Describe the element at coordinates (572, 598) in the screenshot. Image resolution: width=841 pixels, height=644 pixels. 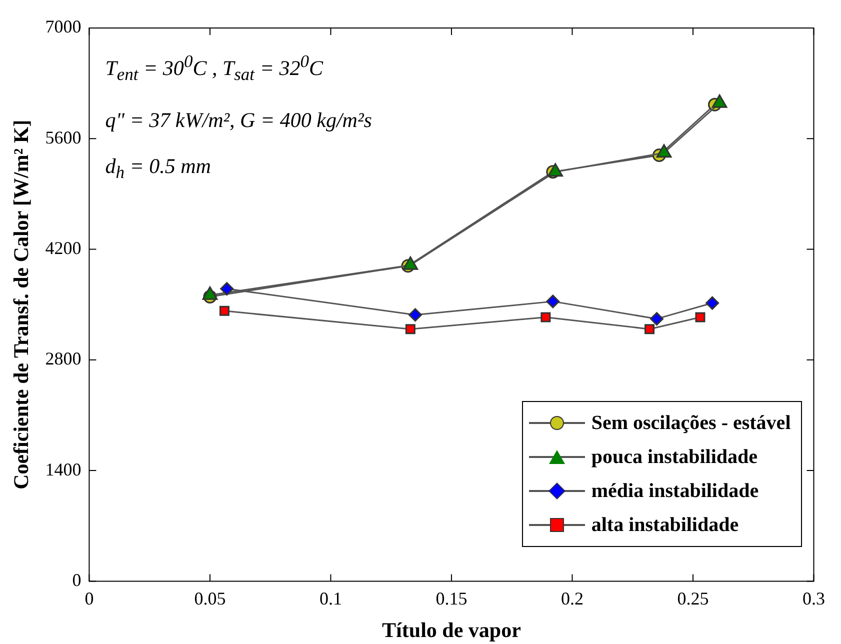
I see `x-tick-label: 0.2` at that location.